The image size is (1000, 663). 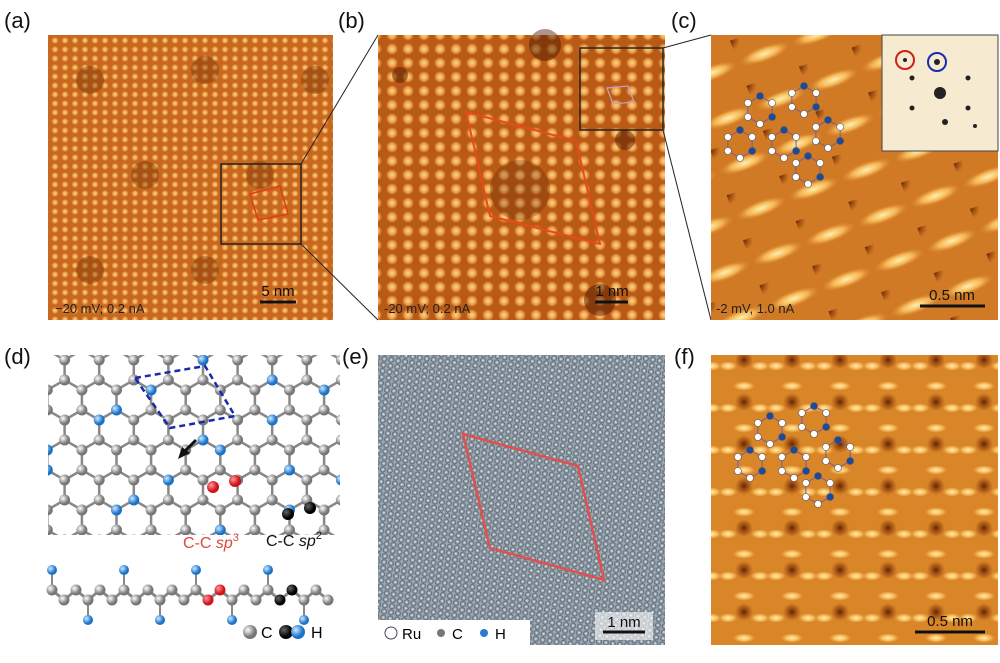 What do you see at coordinates (184, 453) in the screenshot?
I see `arrow-head` at bounding box center [184, 453].